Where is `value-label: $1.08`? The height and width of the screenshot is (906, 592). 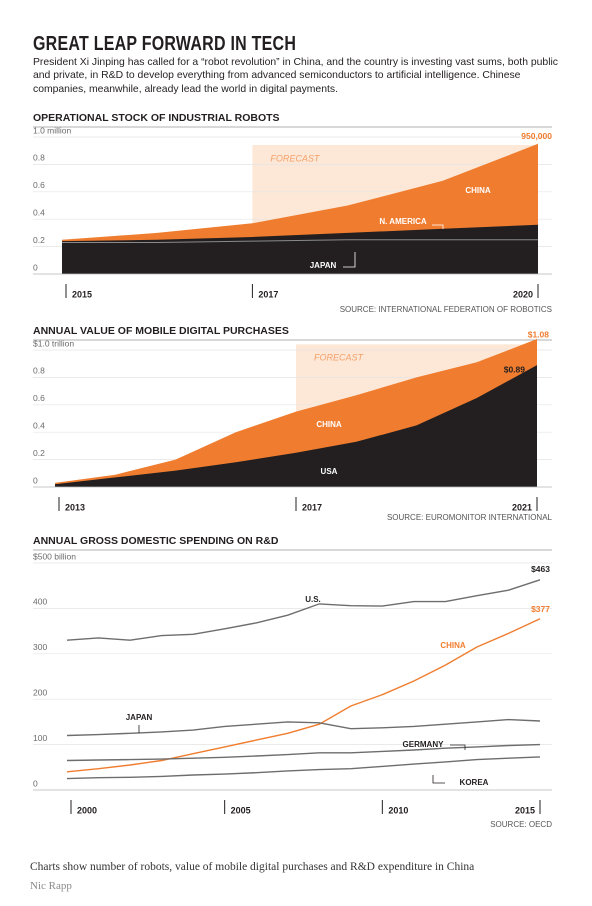
value-label: $1.08 is located at coordinates (539, 334).